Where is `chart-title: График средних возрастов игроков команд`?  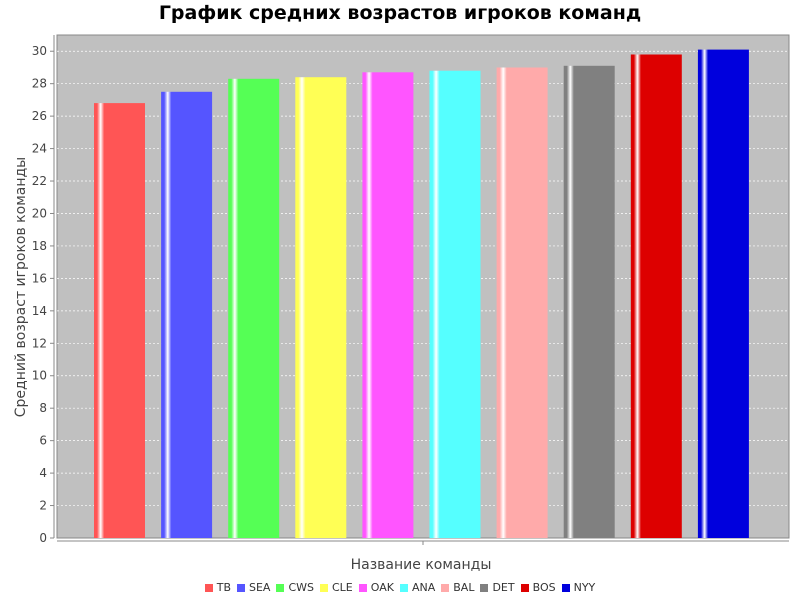
chart-title: График средних возрастов игроков команд is located at coordinates (400, 13).